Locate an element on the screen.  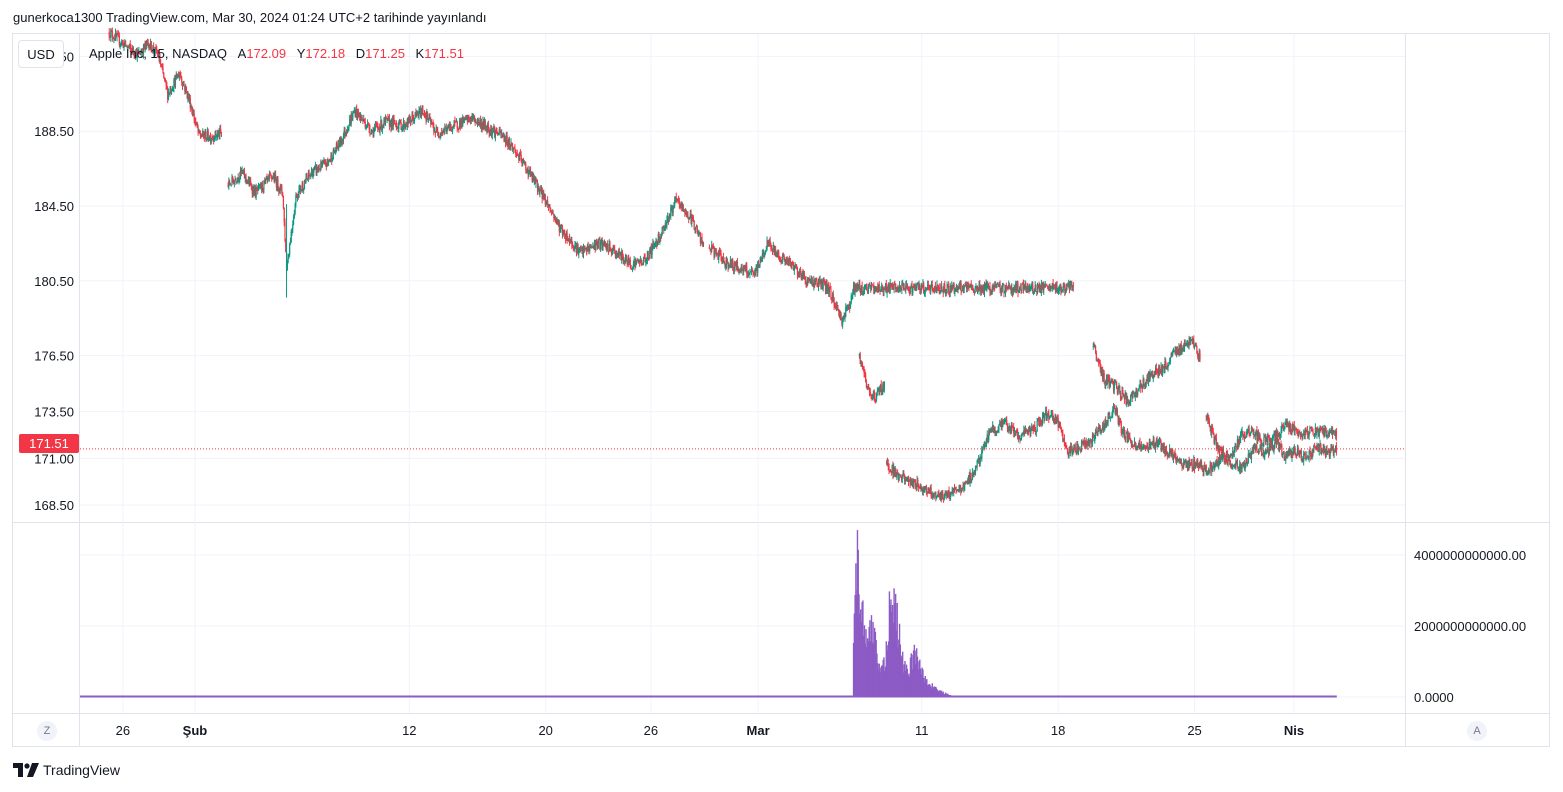
zoom-button: Z is located at coordinates (47, 731).